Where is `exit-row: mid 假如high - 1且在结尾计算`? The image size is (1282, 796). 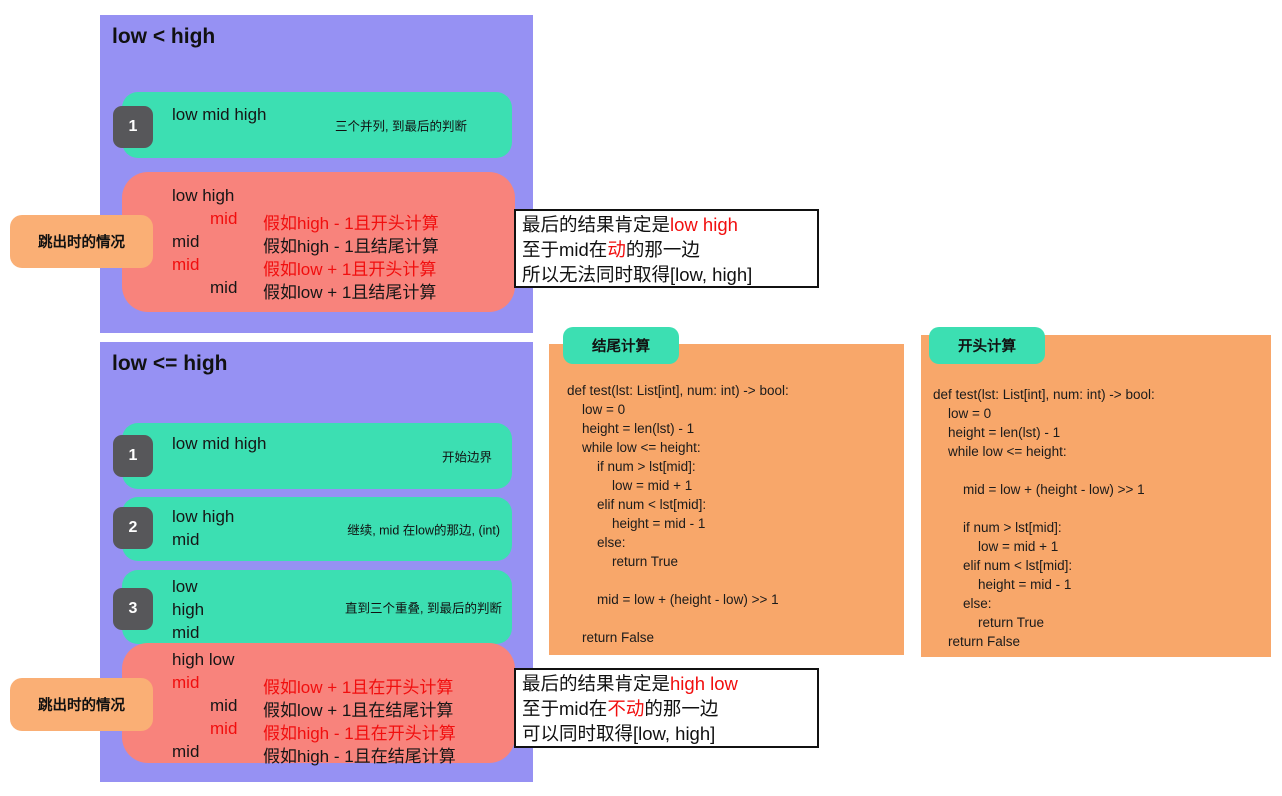 exit-row: mid 假如high - 1且在结尾计算 is located at coordinates (318, 754).